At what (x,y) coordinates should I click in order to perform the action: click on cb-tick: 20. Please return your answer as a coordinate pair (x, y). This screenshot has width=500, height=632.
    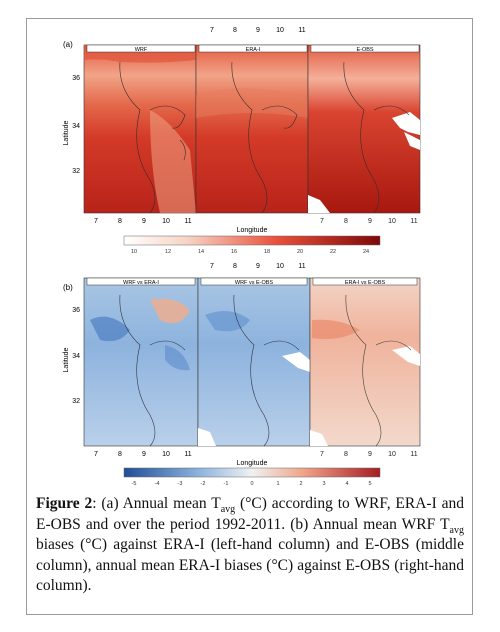
    Looking at the image, I should click on (300, 252).